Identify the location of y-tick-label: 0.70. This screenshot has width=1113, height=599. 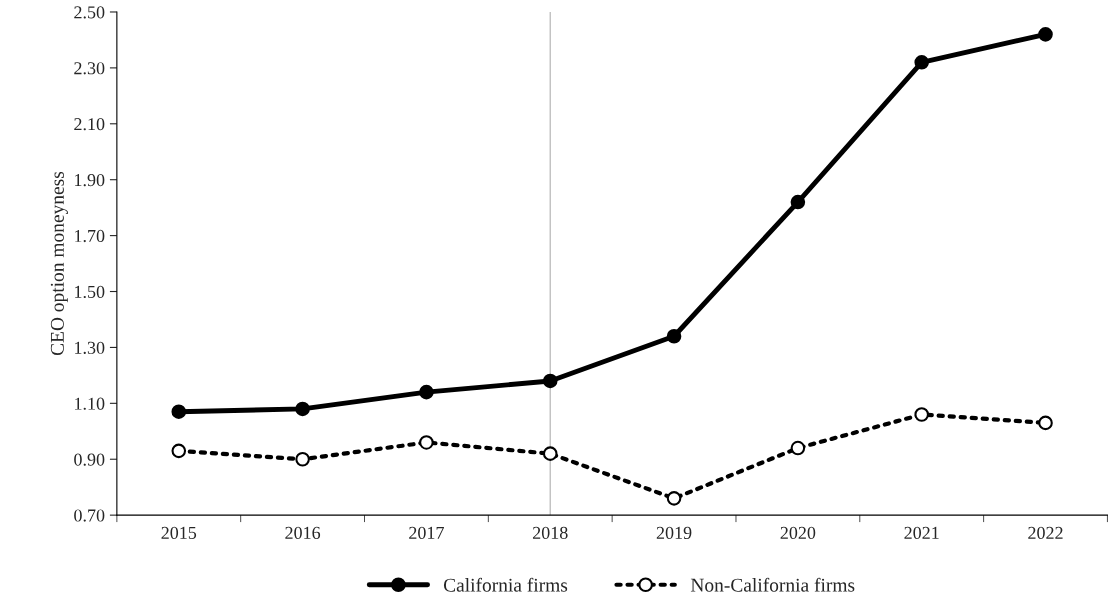
(89, 515).